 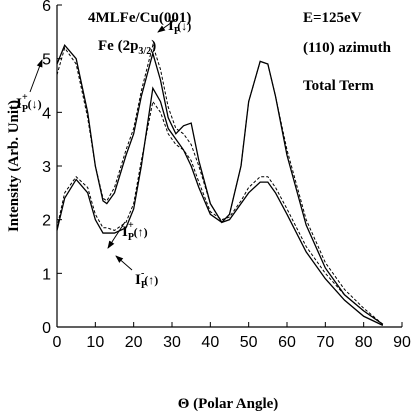 I want to click on x-tick-label: 30, so click(x=172, y=342).